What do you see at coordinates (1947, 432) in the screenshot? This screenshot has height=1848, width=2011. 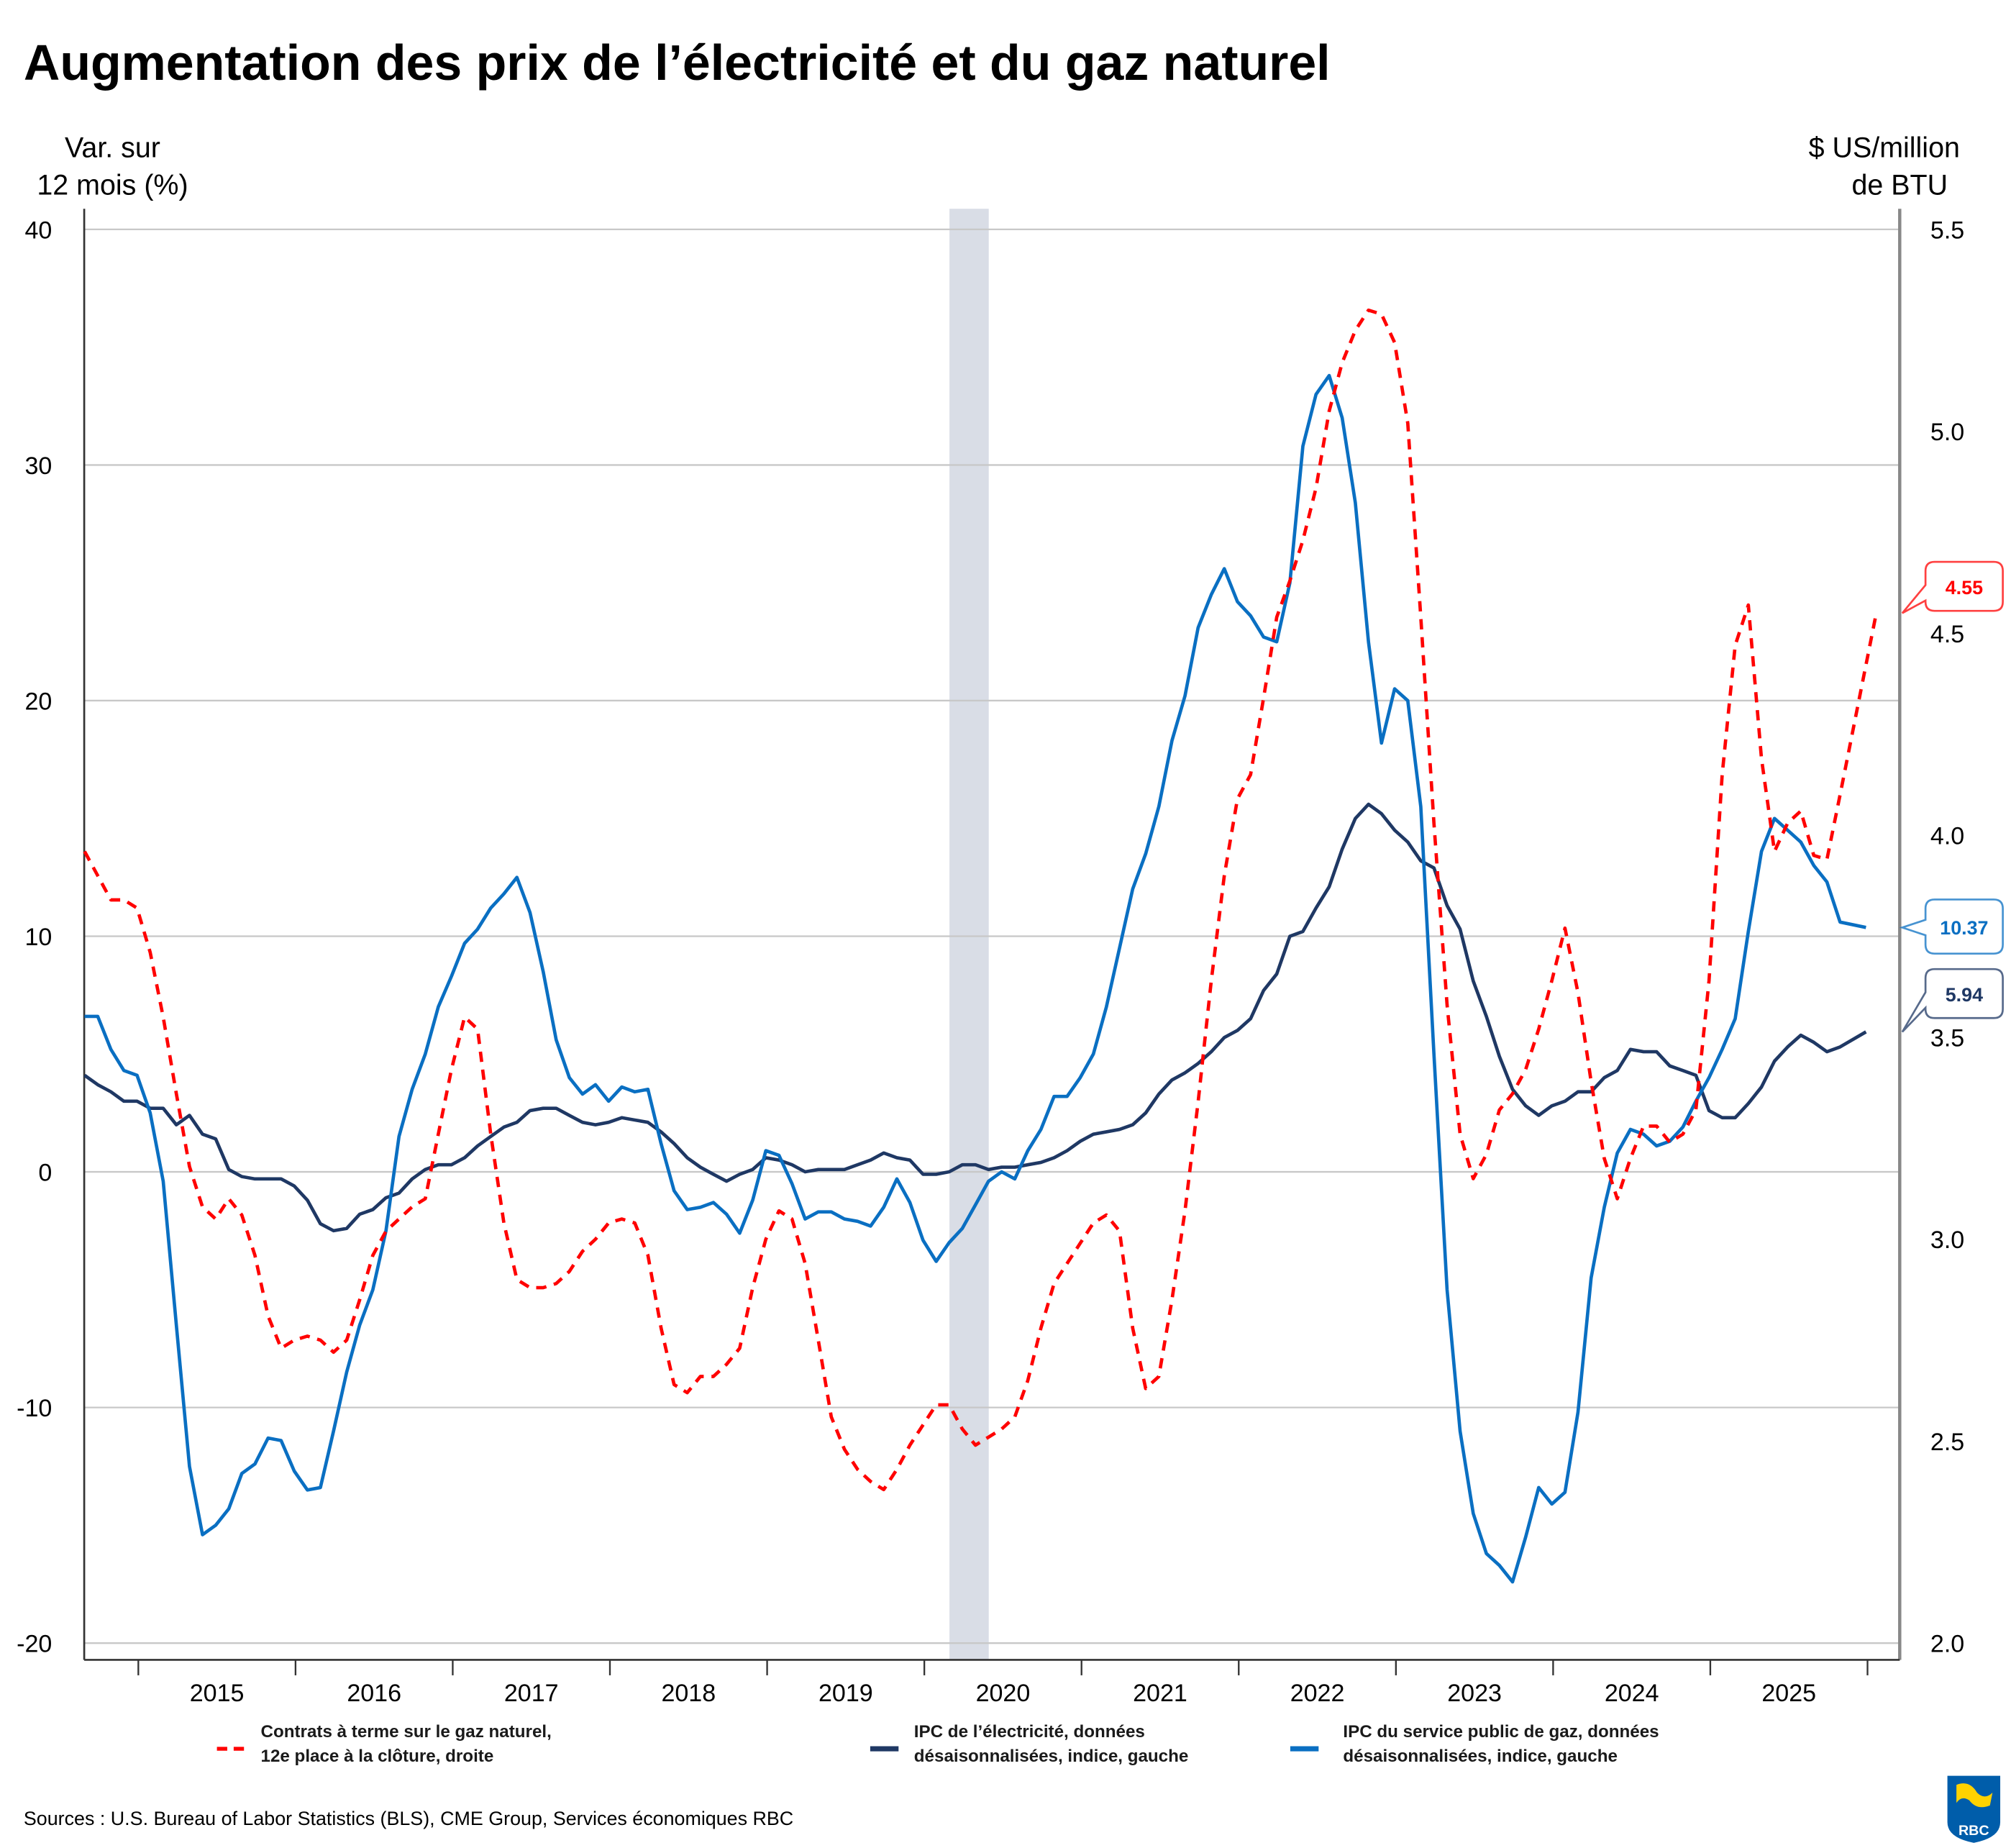 I see `right-tick-label: 5.0` at bounding box center [1947, 432].